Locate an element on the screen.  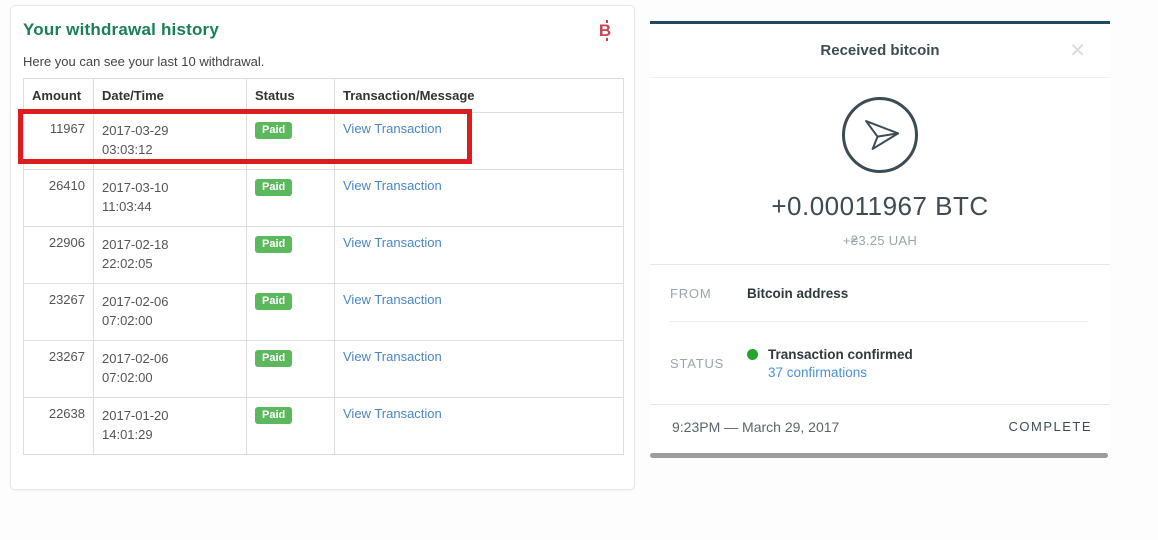
datetime-cell: 2017-03-29 03:03:12 is located at coordinates (170, 141).